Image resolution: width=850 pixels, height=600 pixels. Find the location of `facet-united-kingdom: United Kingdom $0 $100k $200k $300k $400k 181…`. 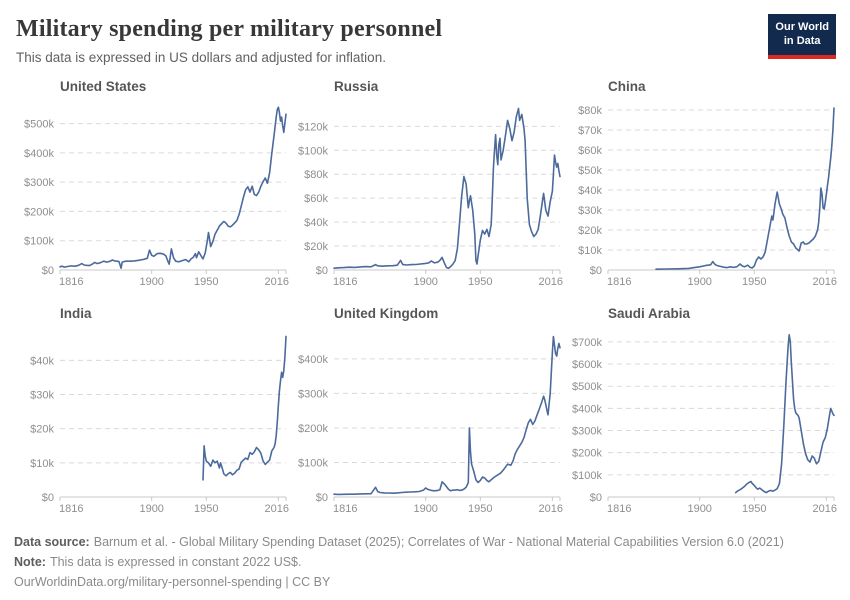

facet-united-kingdom: United Kingdom $0 $100k $200k $300k $400k 181… is located at coordinates (425, 411).